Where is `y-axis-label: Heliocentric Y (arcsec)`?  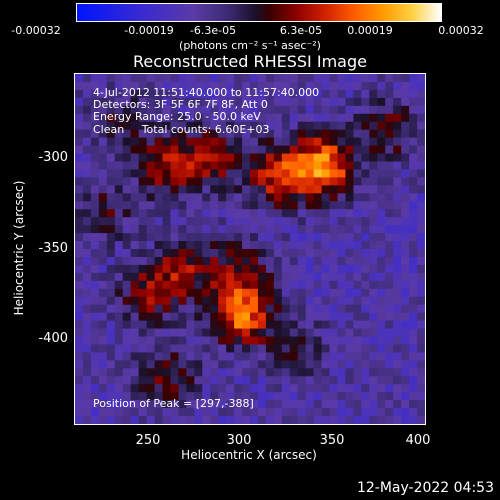
y-axis-label: Heliocentric Y (arcsec) is located at coordinates (19, 248).